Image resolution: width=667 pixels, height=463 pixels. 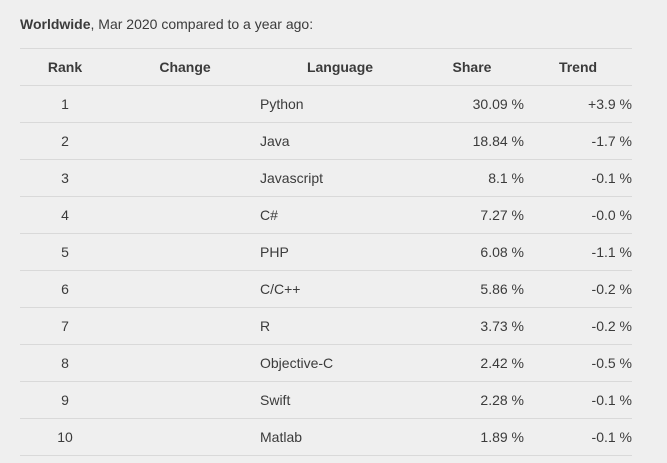 What do you see at coordinates (611, 215) in the screenshot?
I see `trend-cell: -0.0 %` at bounding box center [611, 215].